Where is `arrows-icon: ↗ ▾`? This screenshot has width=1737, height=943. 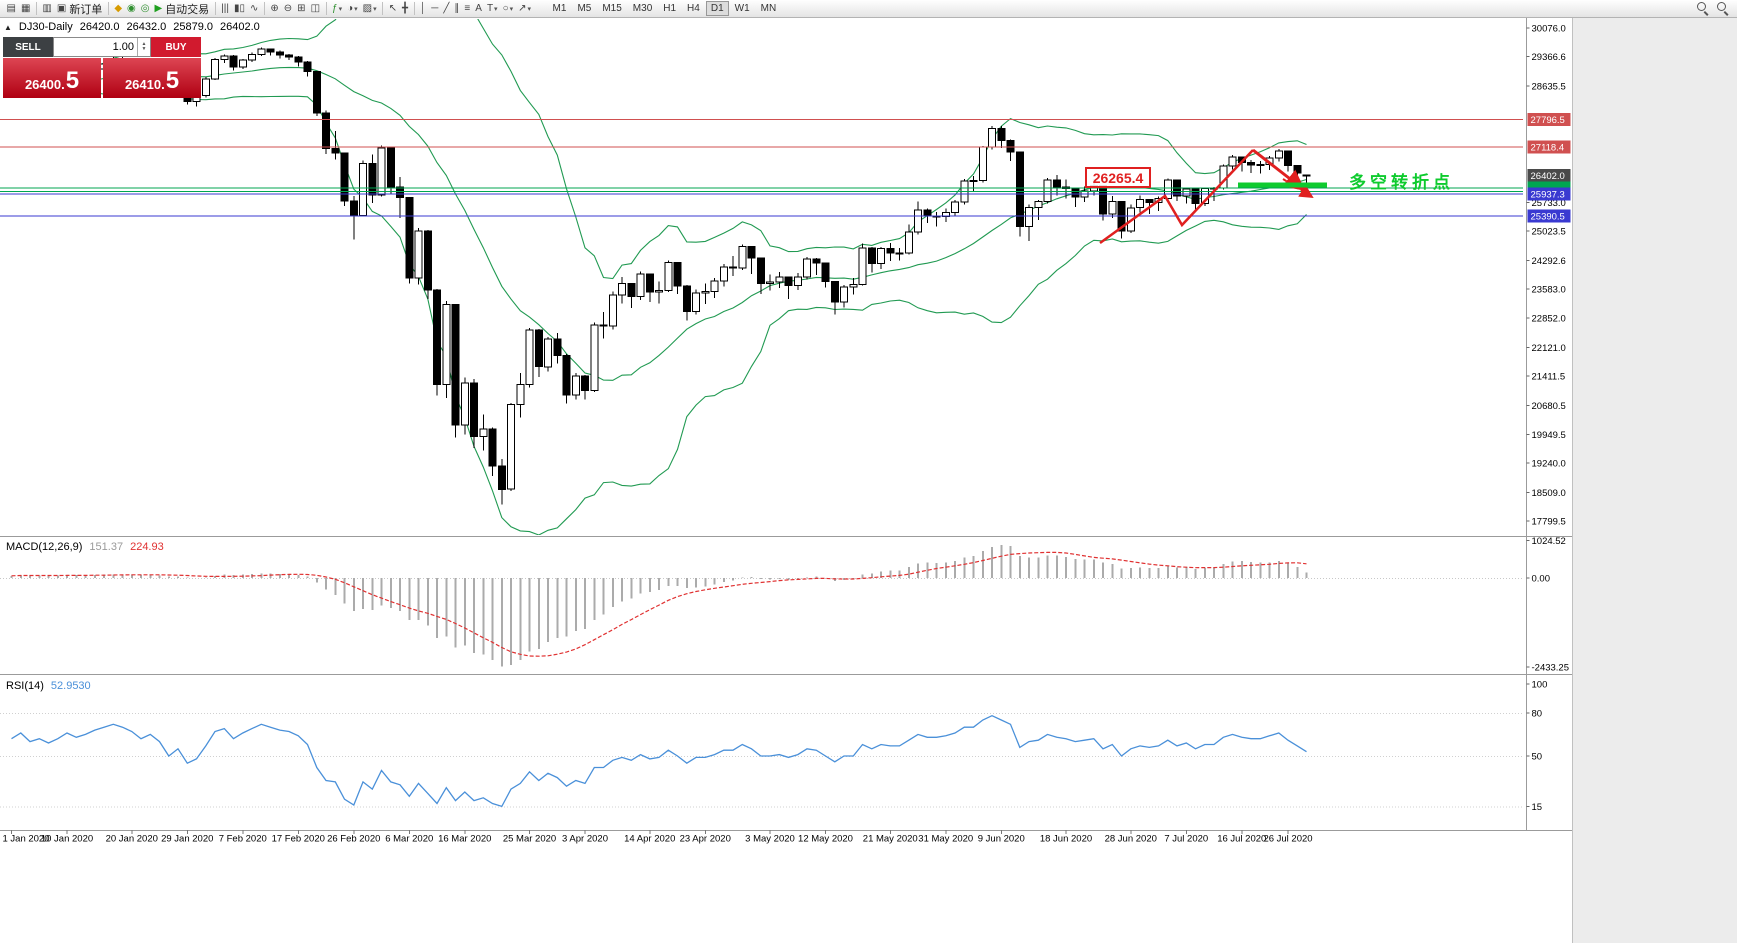
arrows-icon: ↗ ▾ is located at coordinates (525, 8).